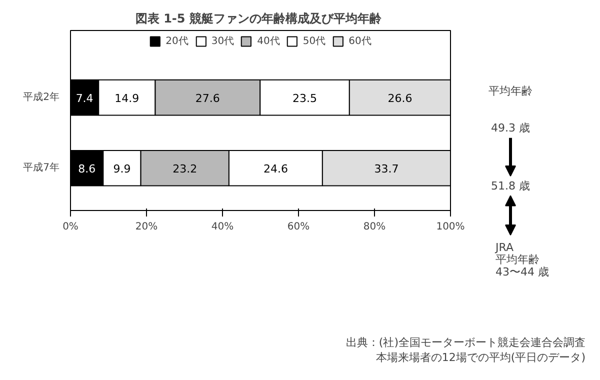 This screenshot has width=600, height=380. Describe the element at coordinates (450, 227) in the screenshot. I see `x-tick-label: 100%` at that location.